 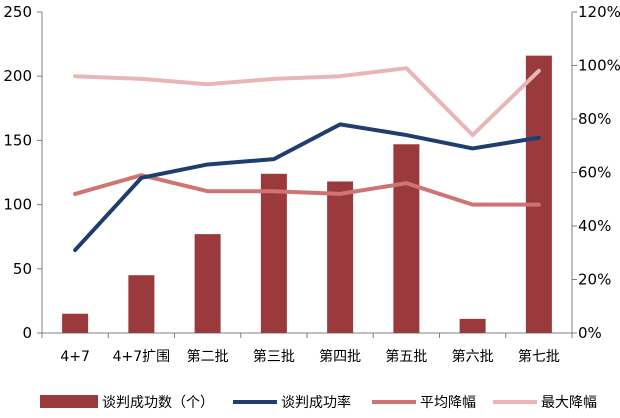 What do you see at coordinates (340, 356) in the screenshot?
I see `x-category-label: 第四批` at bounding box center [340, 356].